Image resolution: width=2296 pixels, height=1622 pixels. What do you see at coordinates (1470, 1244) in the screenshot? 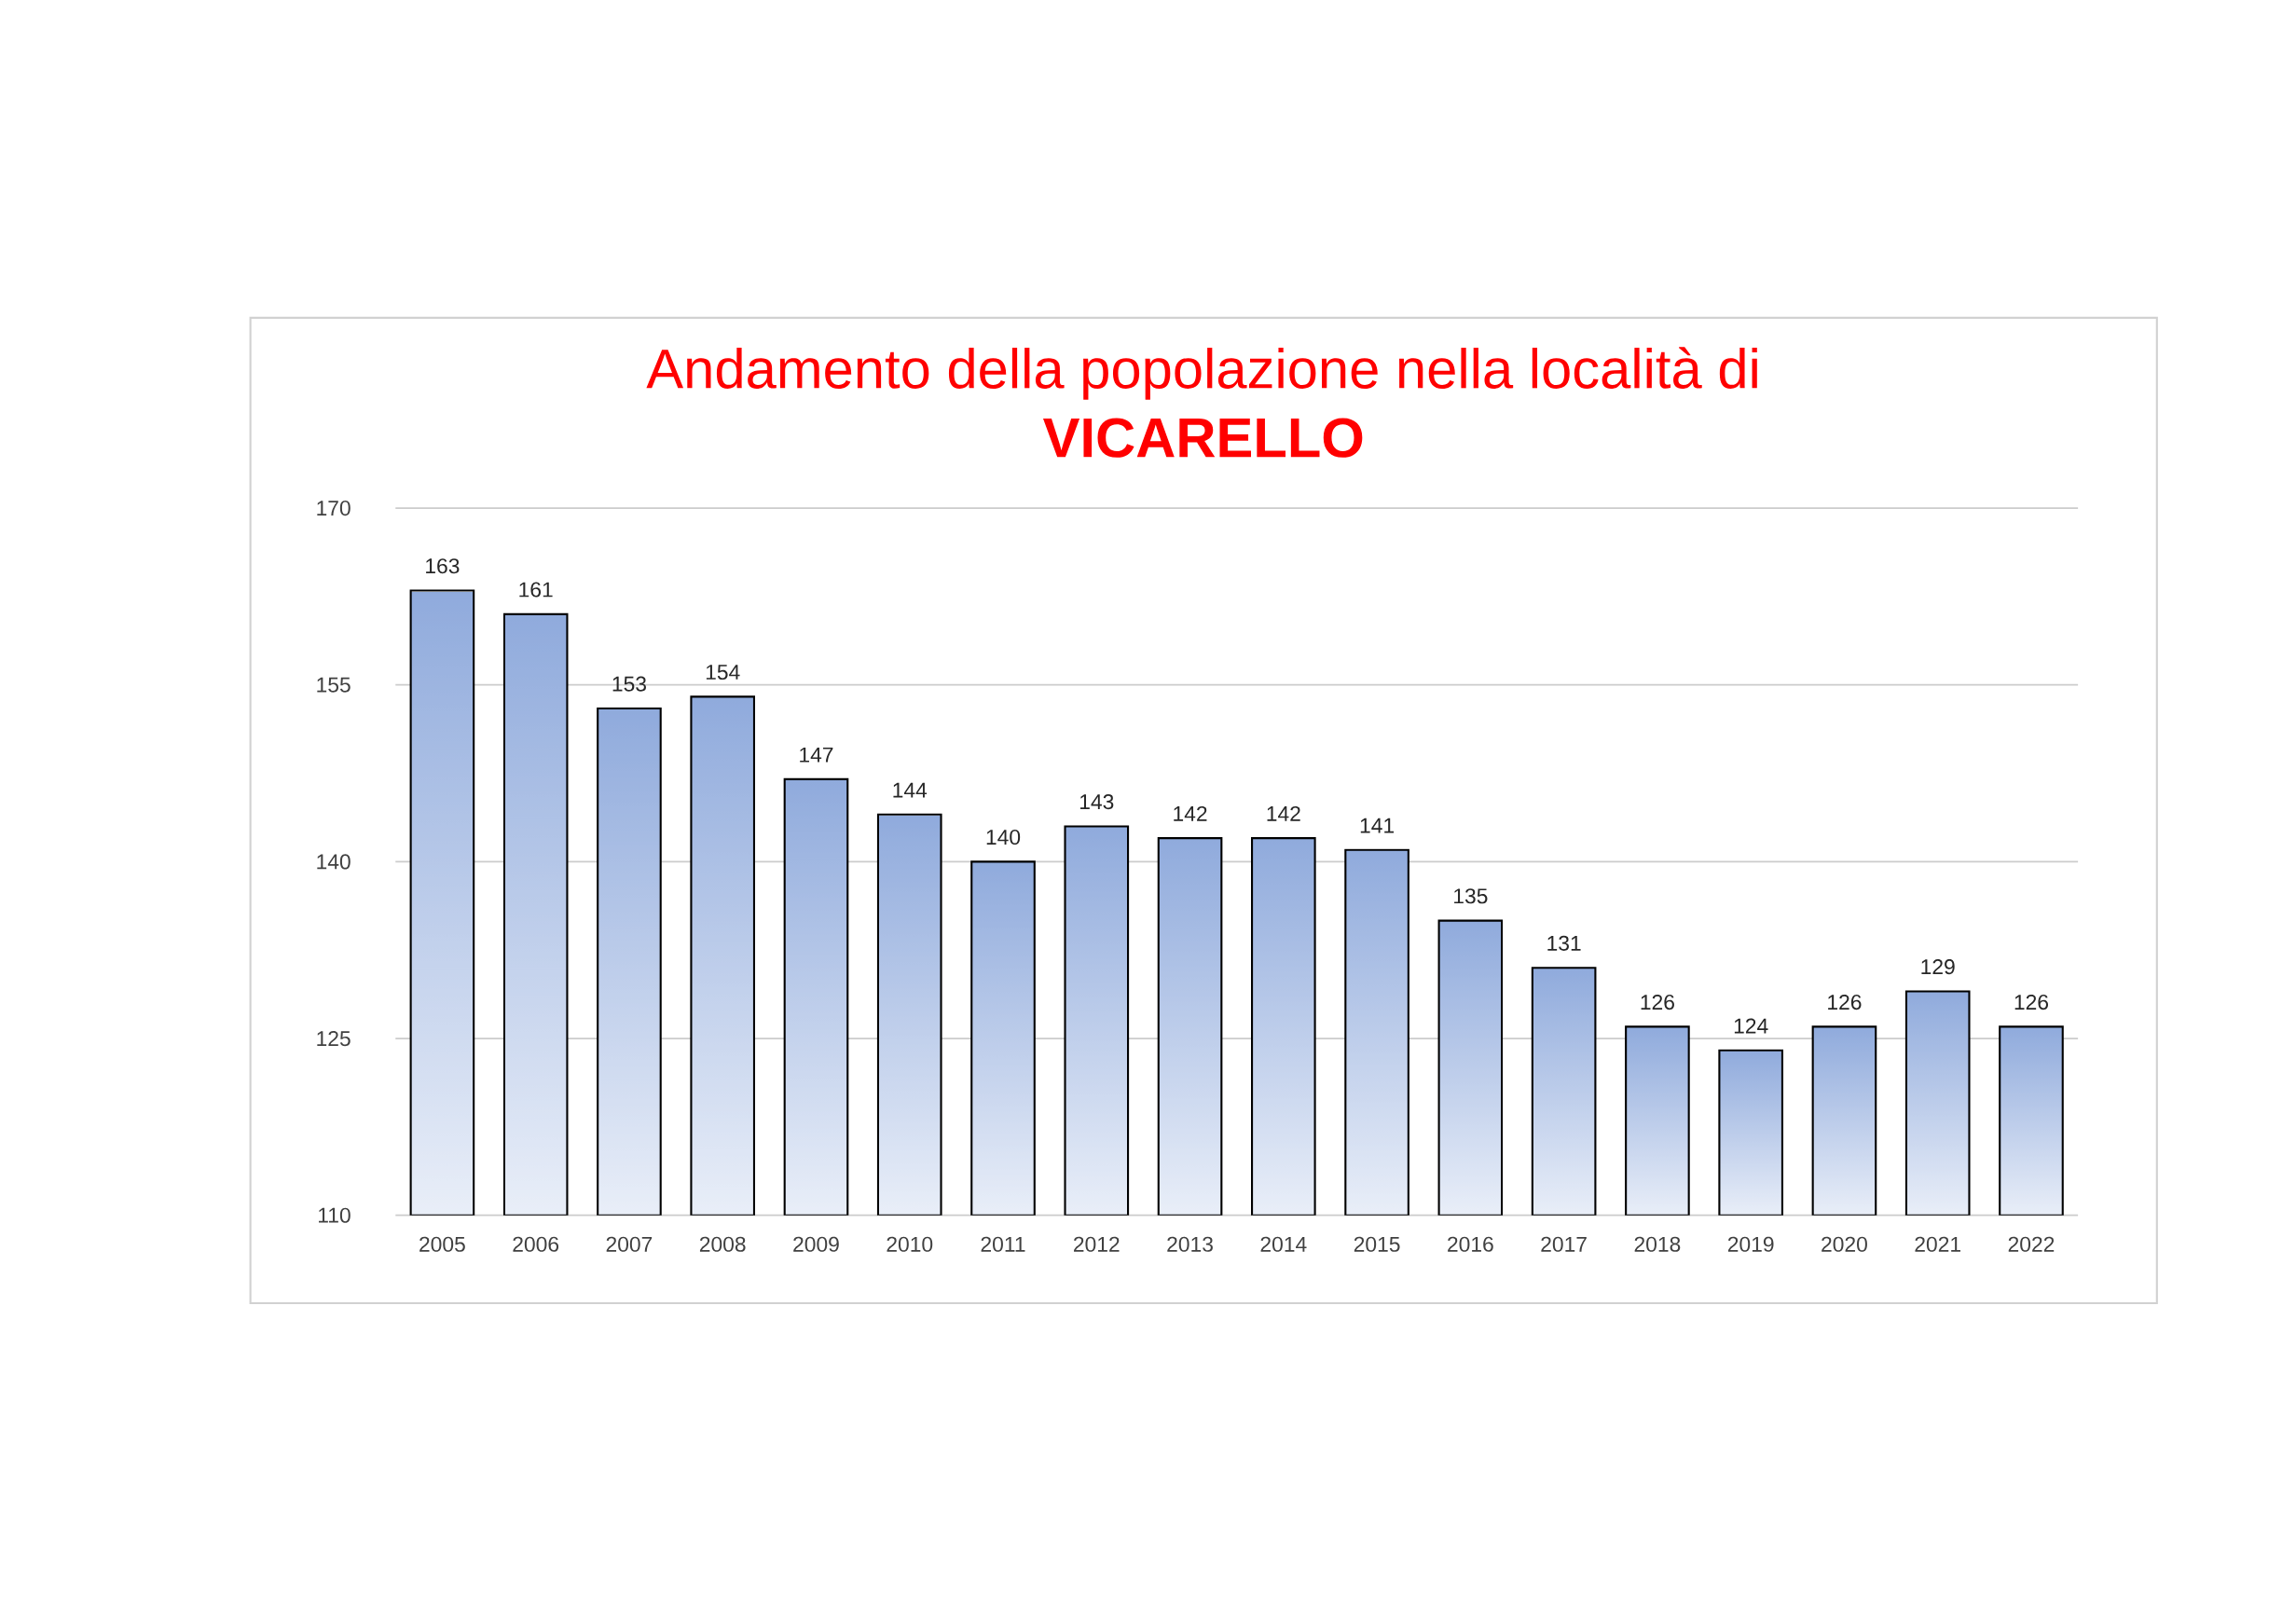
I see `x-tick-label: 2016` at bounding box center [1470, 1244].